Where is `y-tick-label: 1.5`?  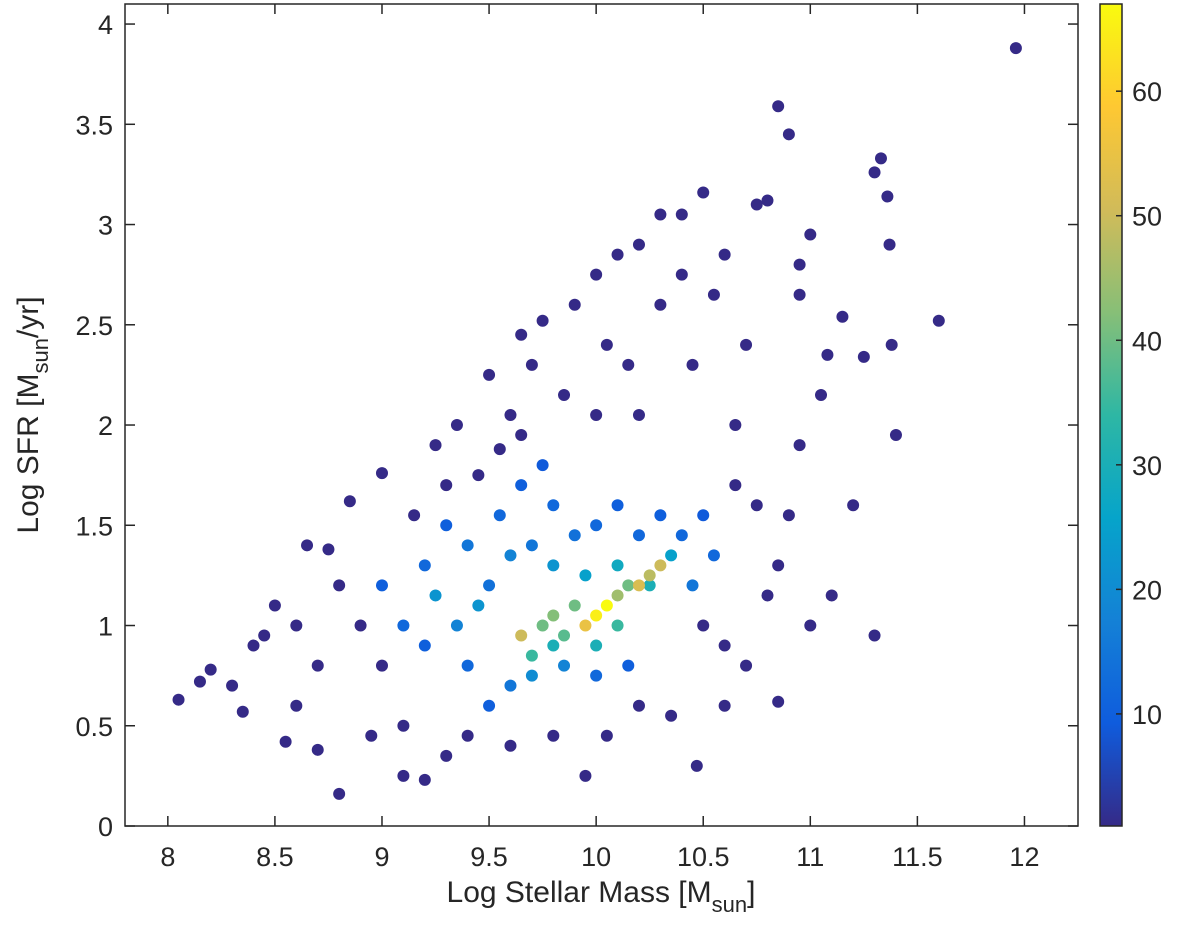 y-tick-label: 1.5 is located at coordinates (94, 526).